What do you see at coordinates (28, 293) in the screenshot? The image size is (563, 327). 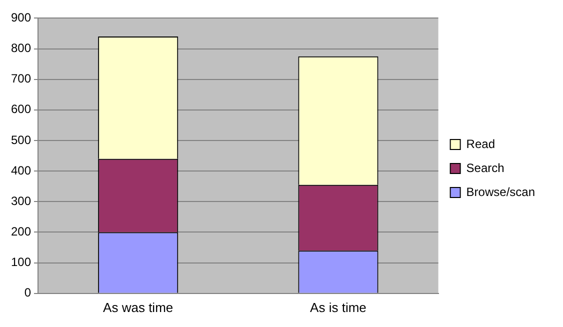 I see `y-tick-label: 0` at bounding box center [28, 293].